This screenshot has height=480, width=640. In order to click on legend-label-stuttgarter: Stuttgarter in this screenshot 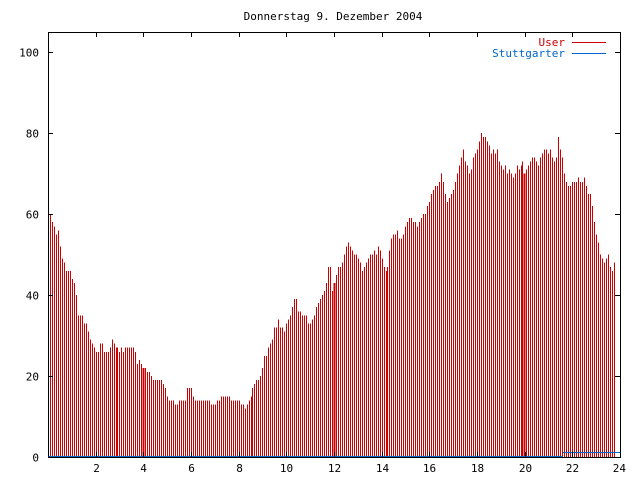, I will do `click(528, 53)`.